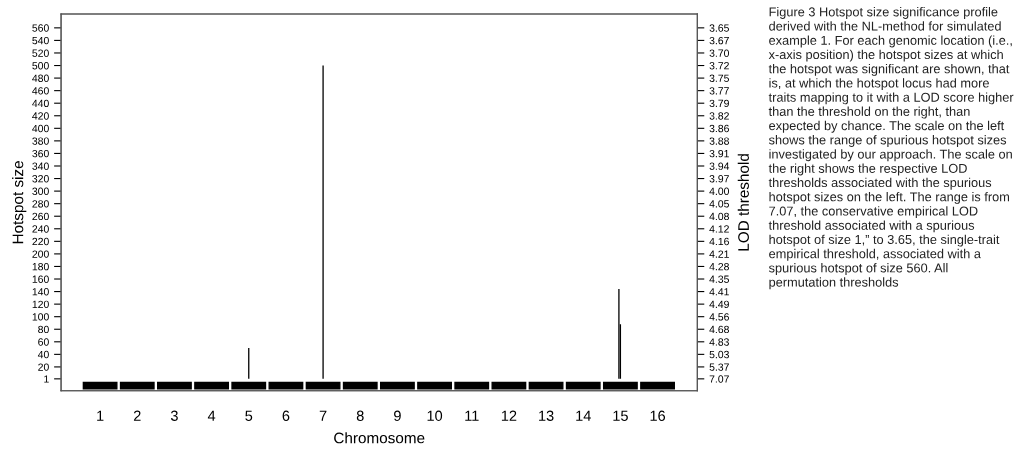  What do you see at coordinates (719, 216) in the screenshot?
I see `category-label: 4.08` at bounding box center [719, 216].